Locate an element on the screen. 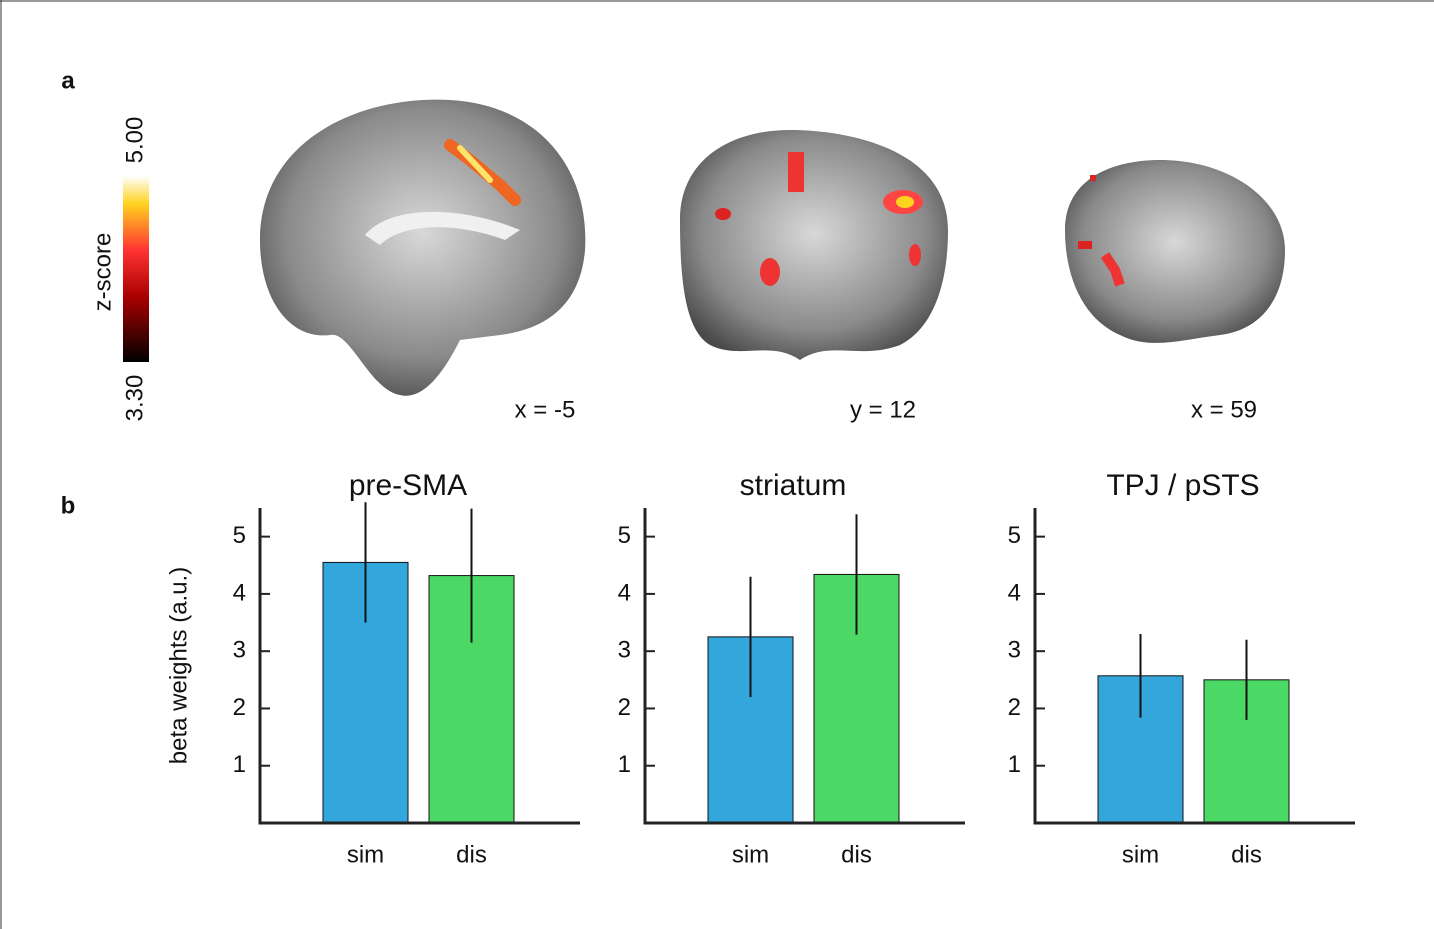  brain-lateral is located at coordinates (1175, 251).